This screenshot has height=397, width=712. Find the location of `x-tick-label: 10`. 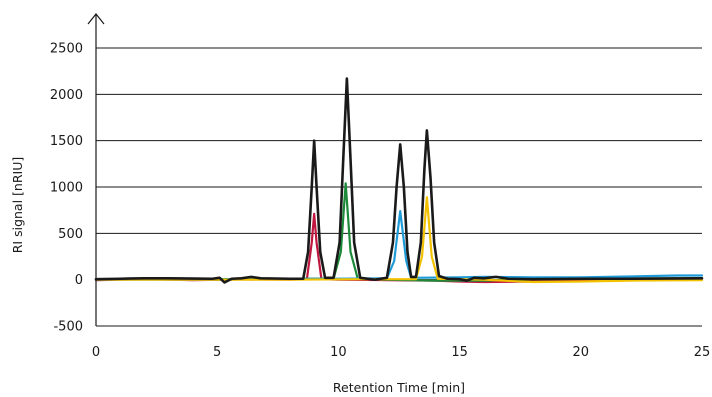

x-tick-label: 10 is located at coordinates (338, 352).